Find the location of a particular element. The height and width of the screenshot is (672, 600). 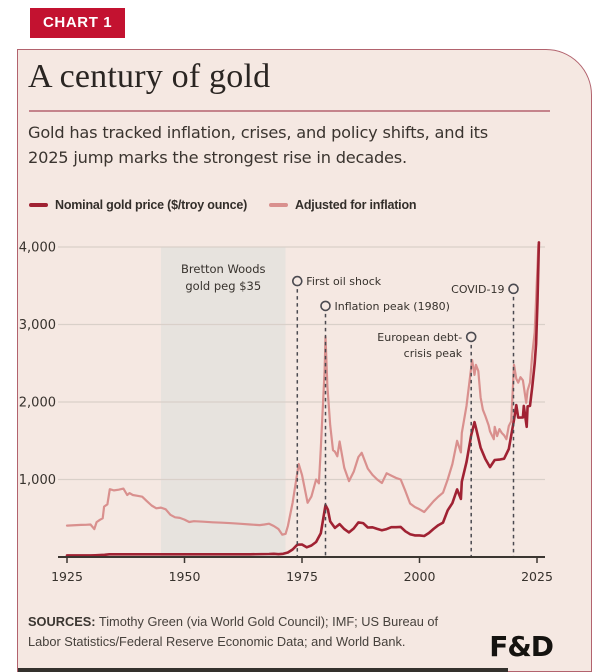

svg-text: 1975 is located at coordinates (302, 576).